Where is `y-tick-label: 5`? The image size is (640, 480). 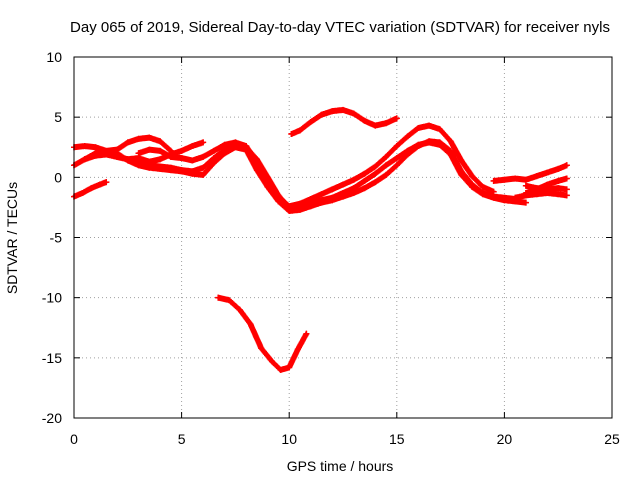 y-tick-label: 5 is located at coordinates (58, 117).